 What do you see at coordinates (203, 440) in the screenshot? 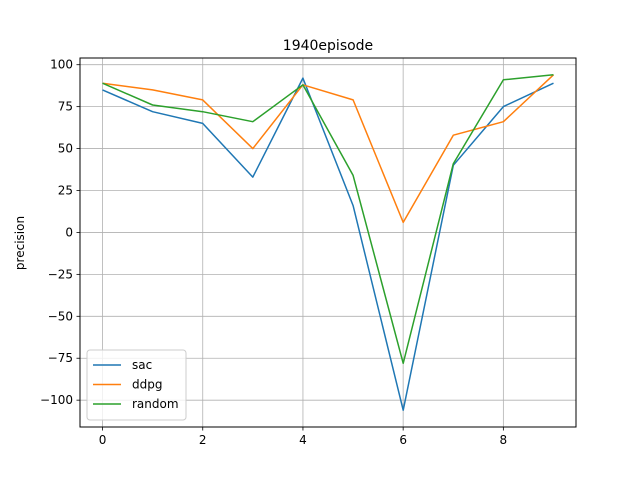
I see `x-tick-label: 2` at bounding box center [203, 440].